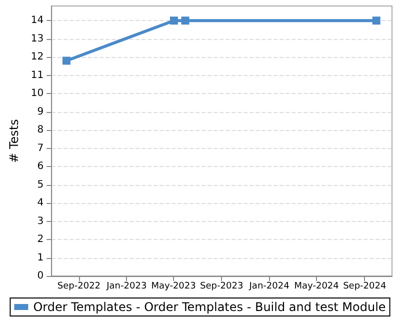  Describe the element at coordinates (37, 57) in the screenshot. I see `y-tick-label: 12` at that location.